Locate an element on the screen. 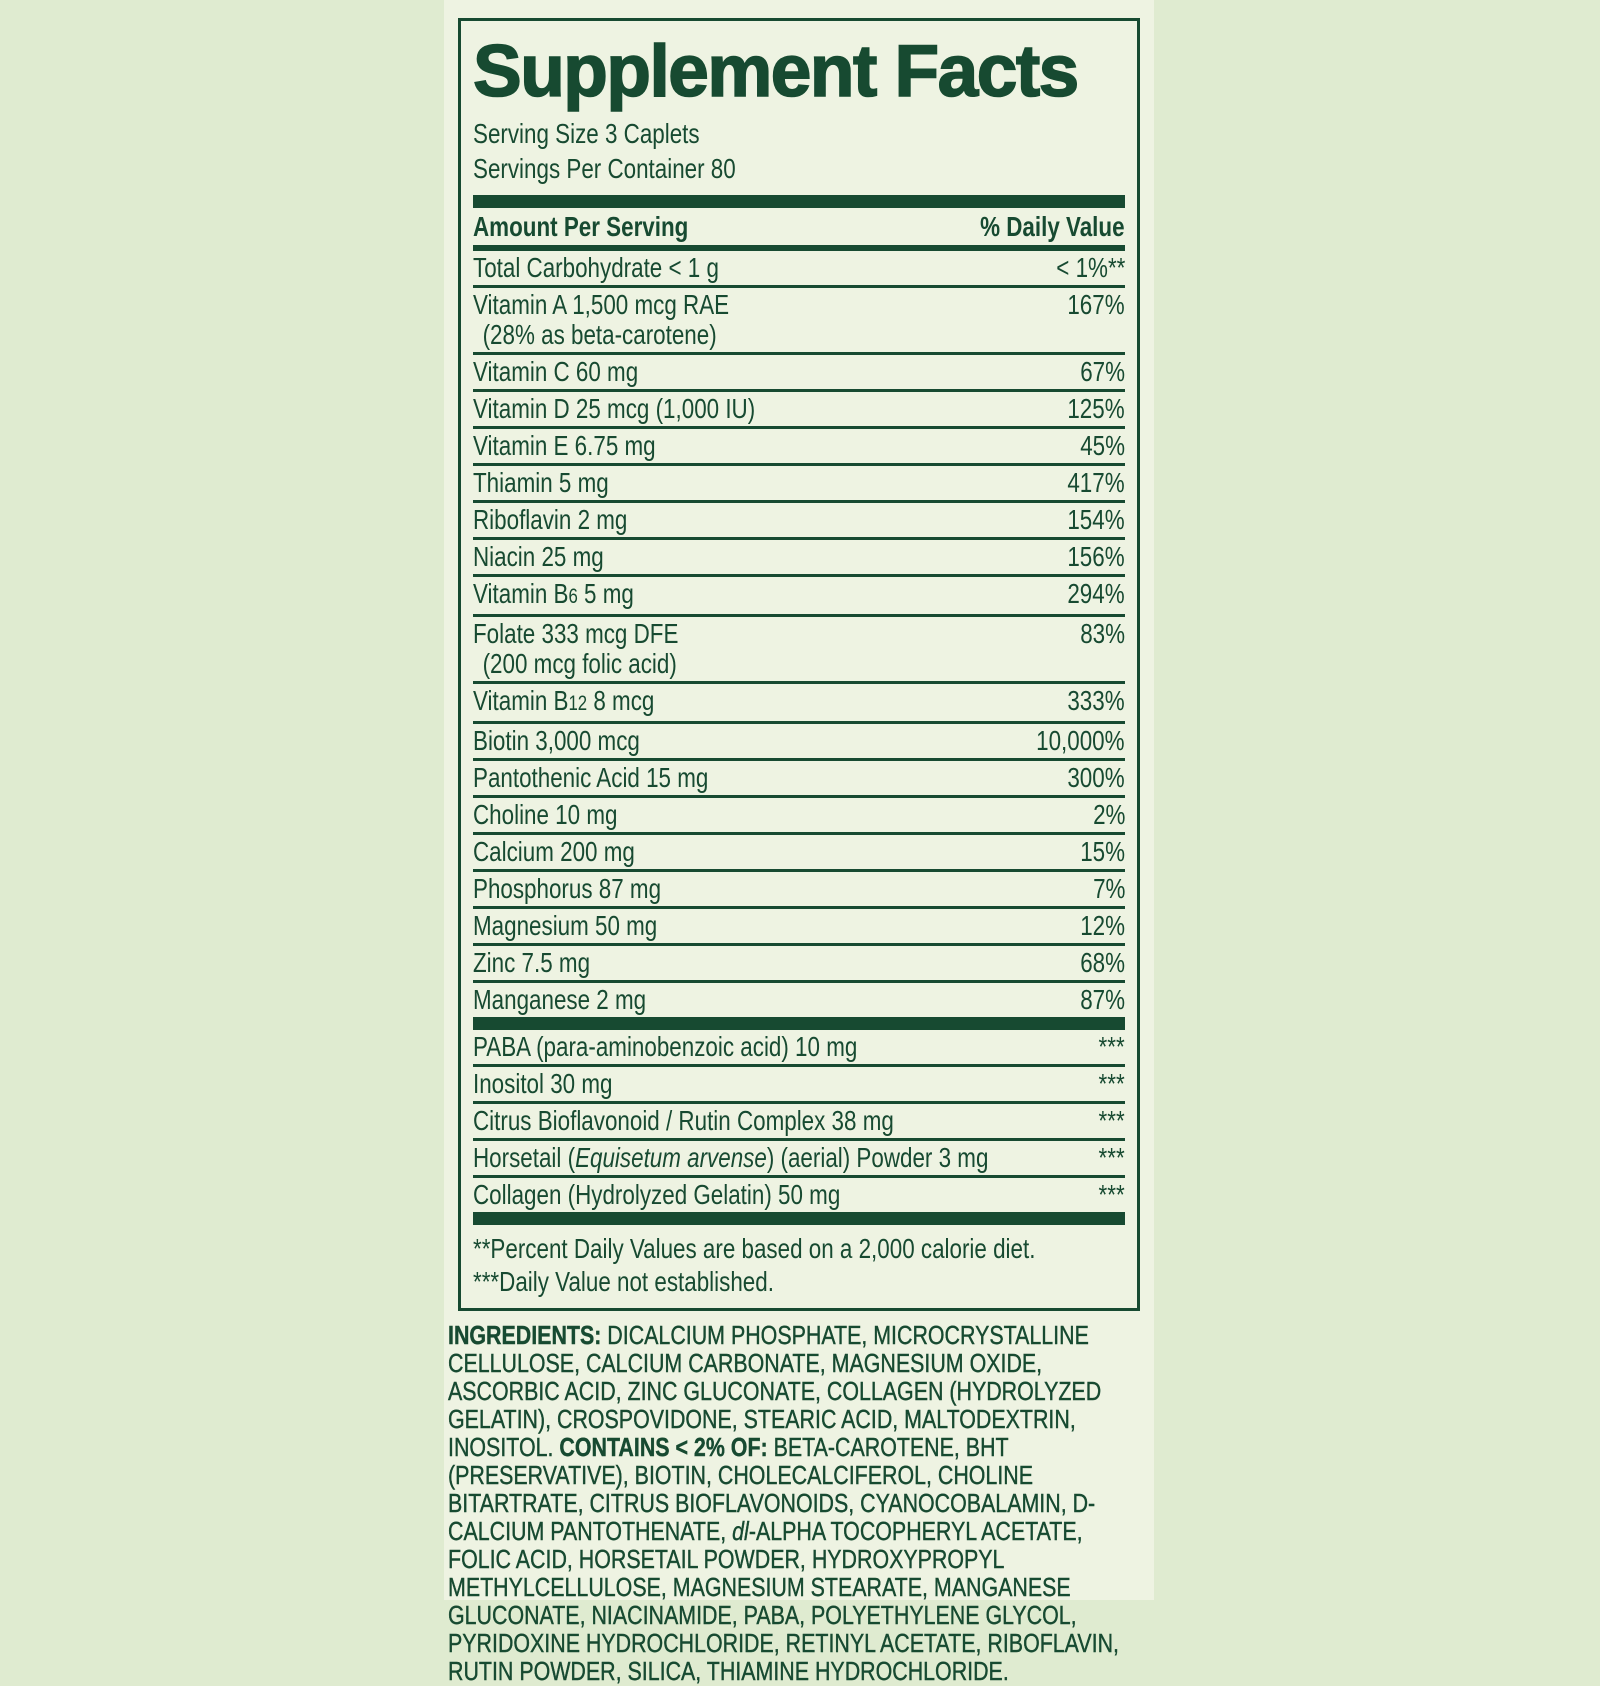  daily-value: 12% is located at coordinates (1102, 925).